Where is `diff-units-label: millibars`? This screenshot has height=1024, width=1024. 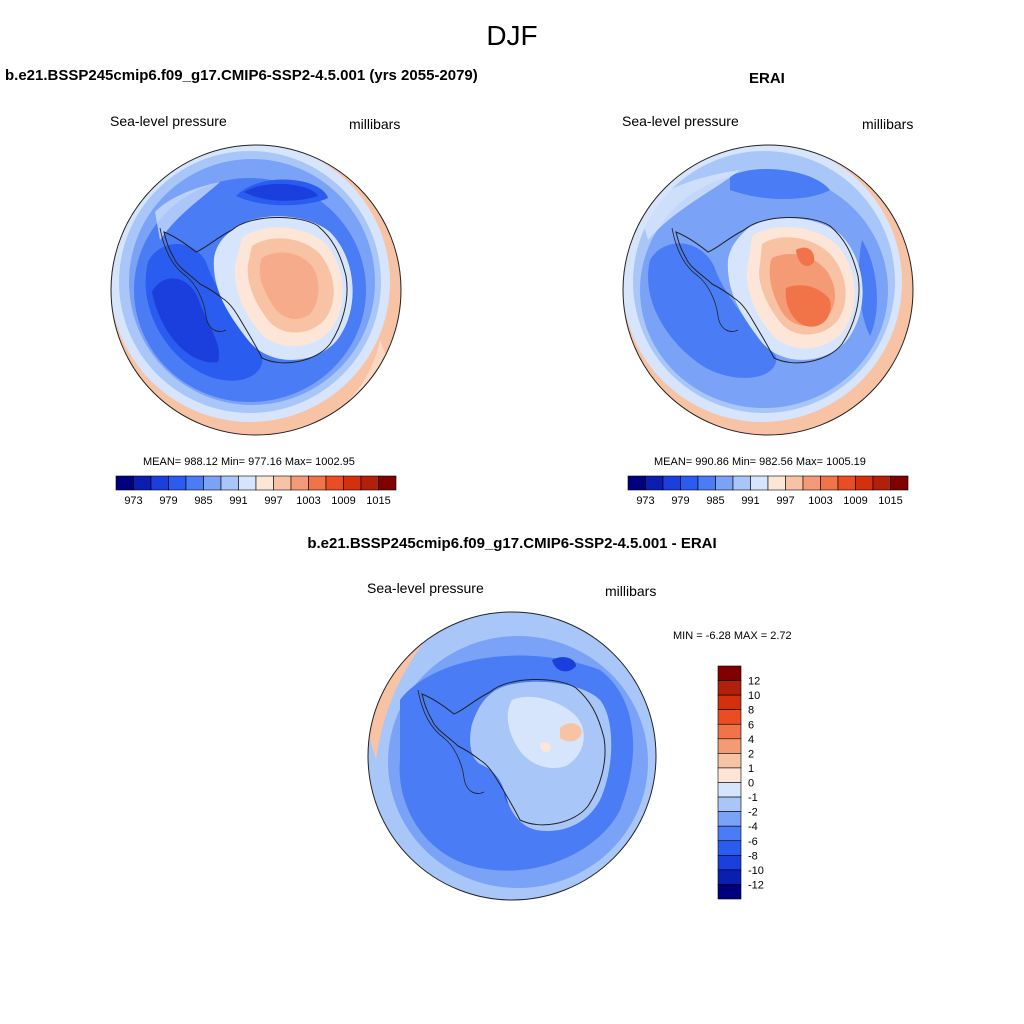
diff-units-label: millibars is located at coordinates (631, 591).